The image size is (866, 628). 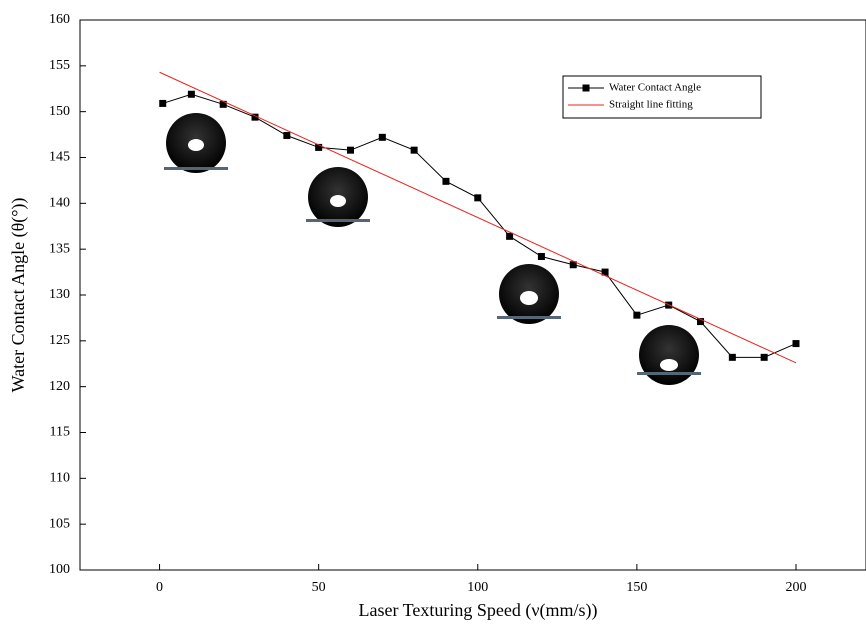 I want to click on y-tick-label: 145, so click(x=59, y=157).